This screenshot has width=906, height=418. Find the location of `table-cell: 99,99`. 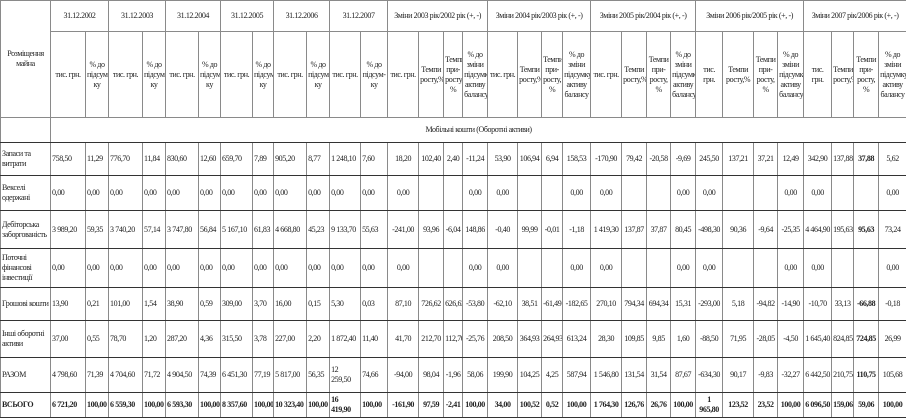

table-cell: 99,99 is located at coordinates (530, 230).